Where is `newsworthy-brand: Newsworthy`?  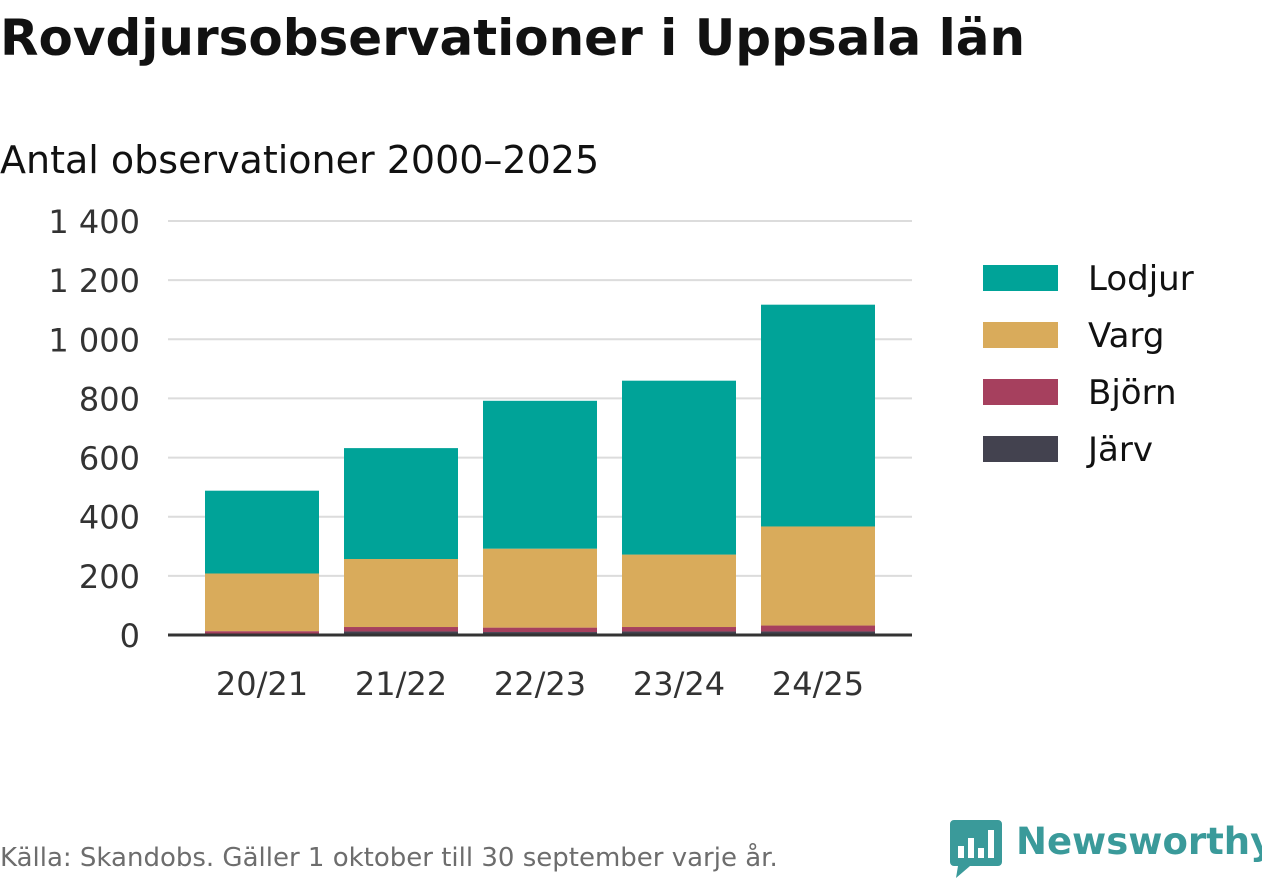 newsworthy-brand: Newsworthy is located at coordinates (1106, 848).